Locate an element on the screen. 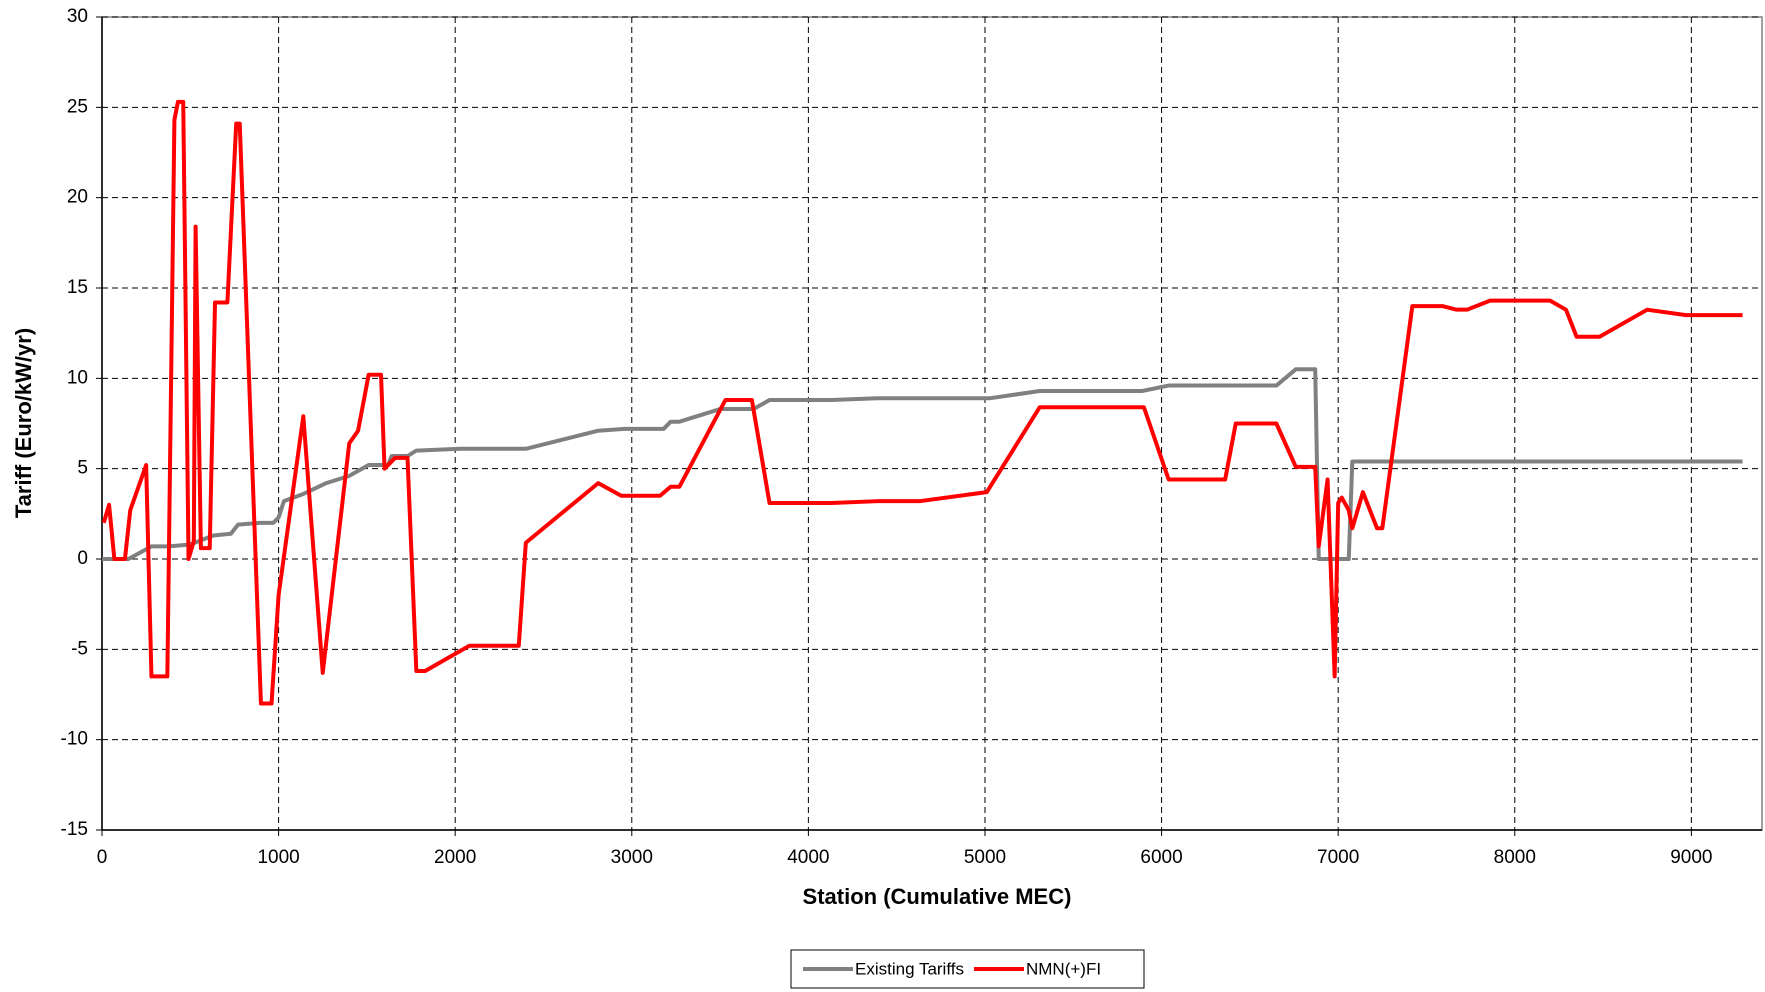  x-tick-label: 5000 is located at coordinates (985, 857).